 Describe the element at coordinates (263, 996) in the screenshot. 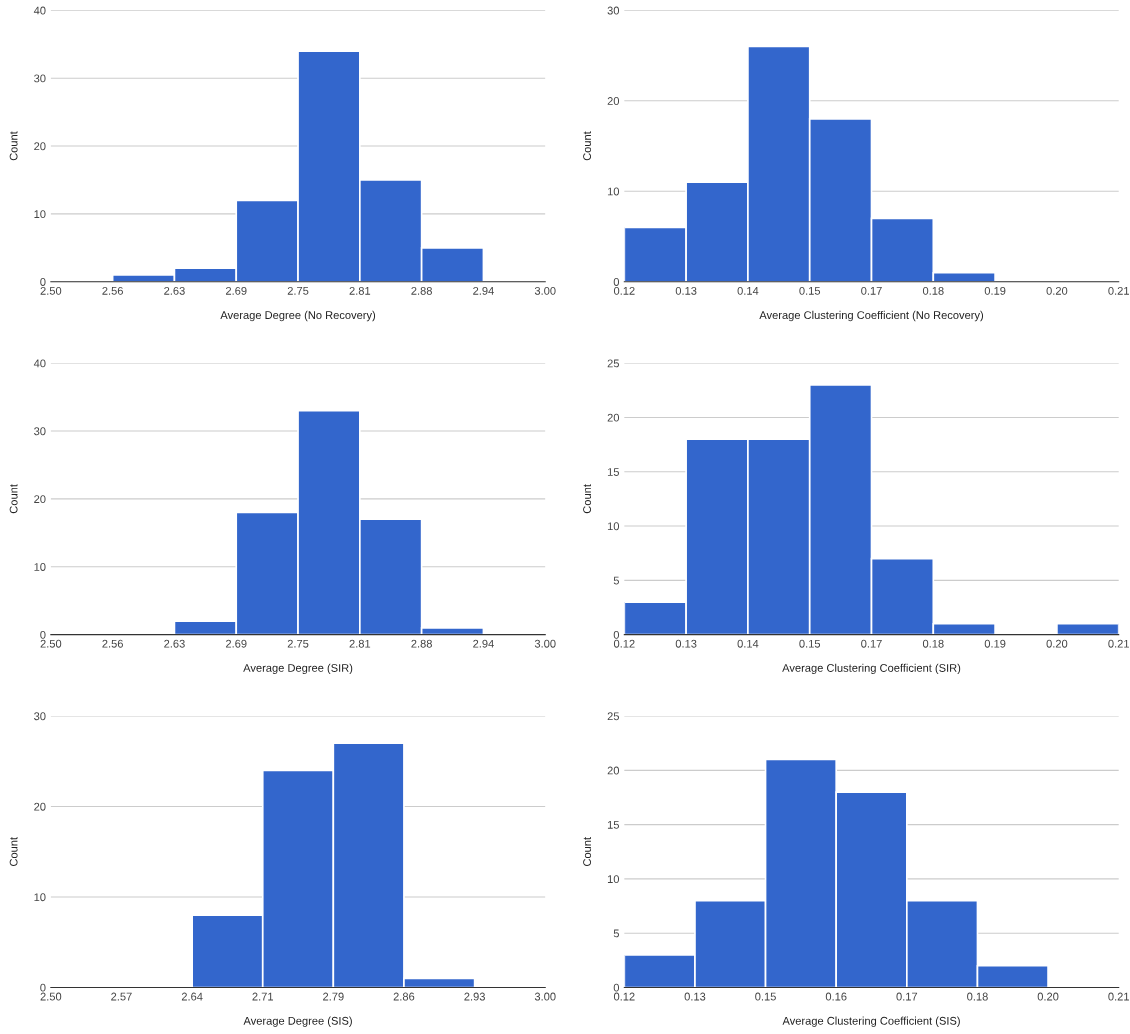

I see `x-tick-label: 2.71` at that location.